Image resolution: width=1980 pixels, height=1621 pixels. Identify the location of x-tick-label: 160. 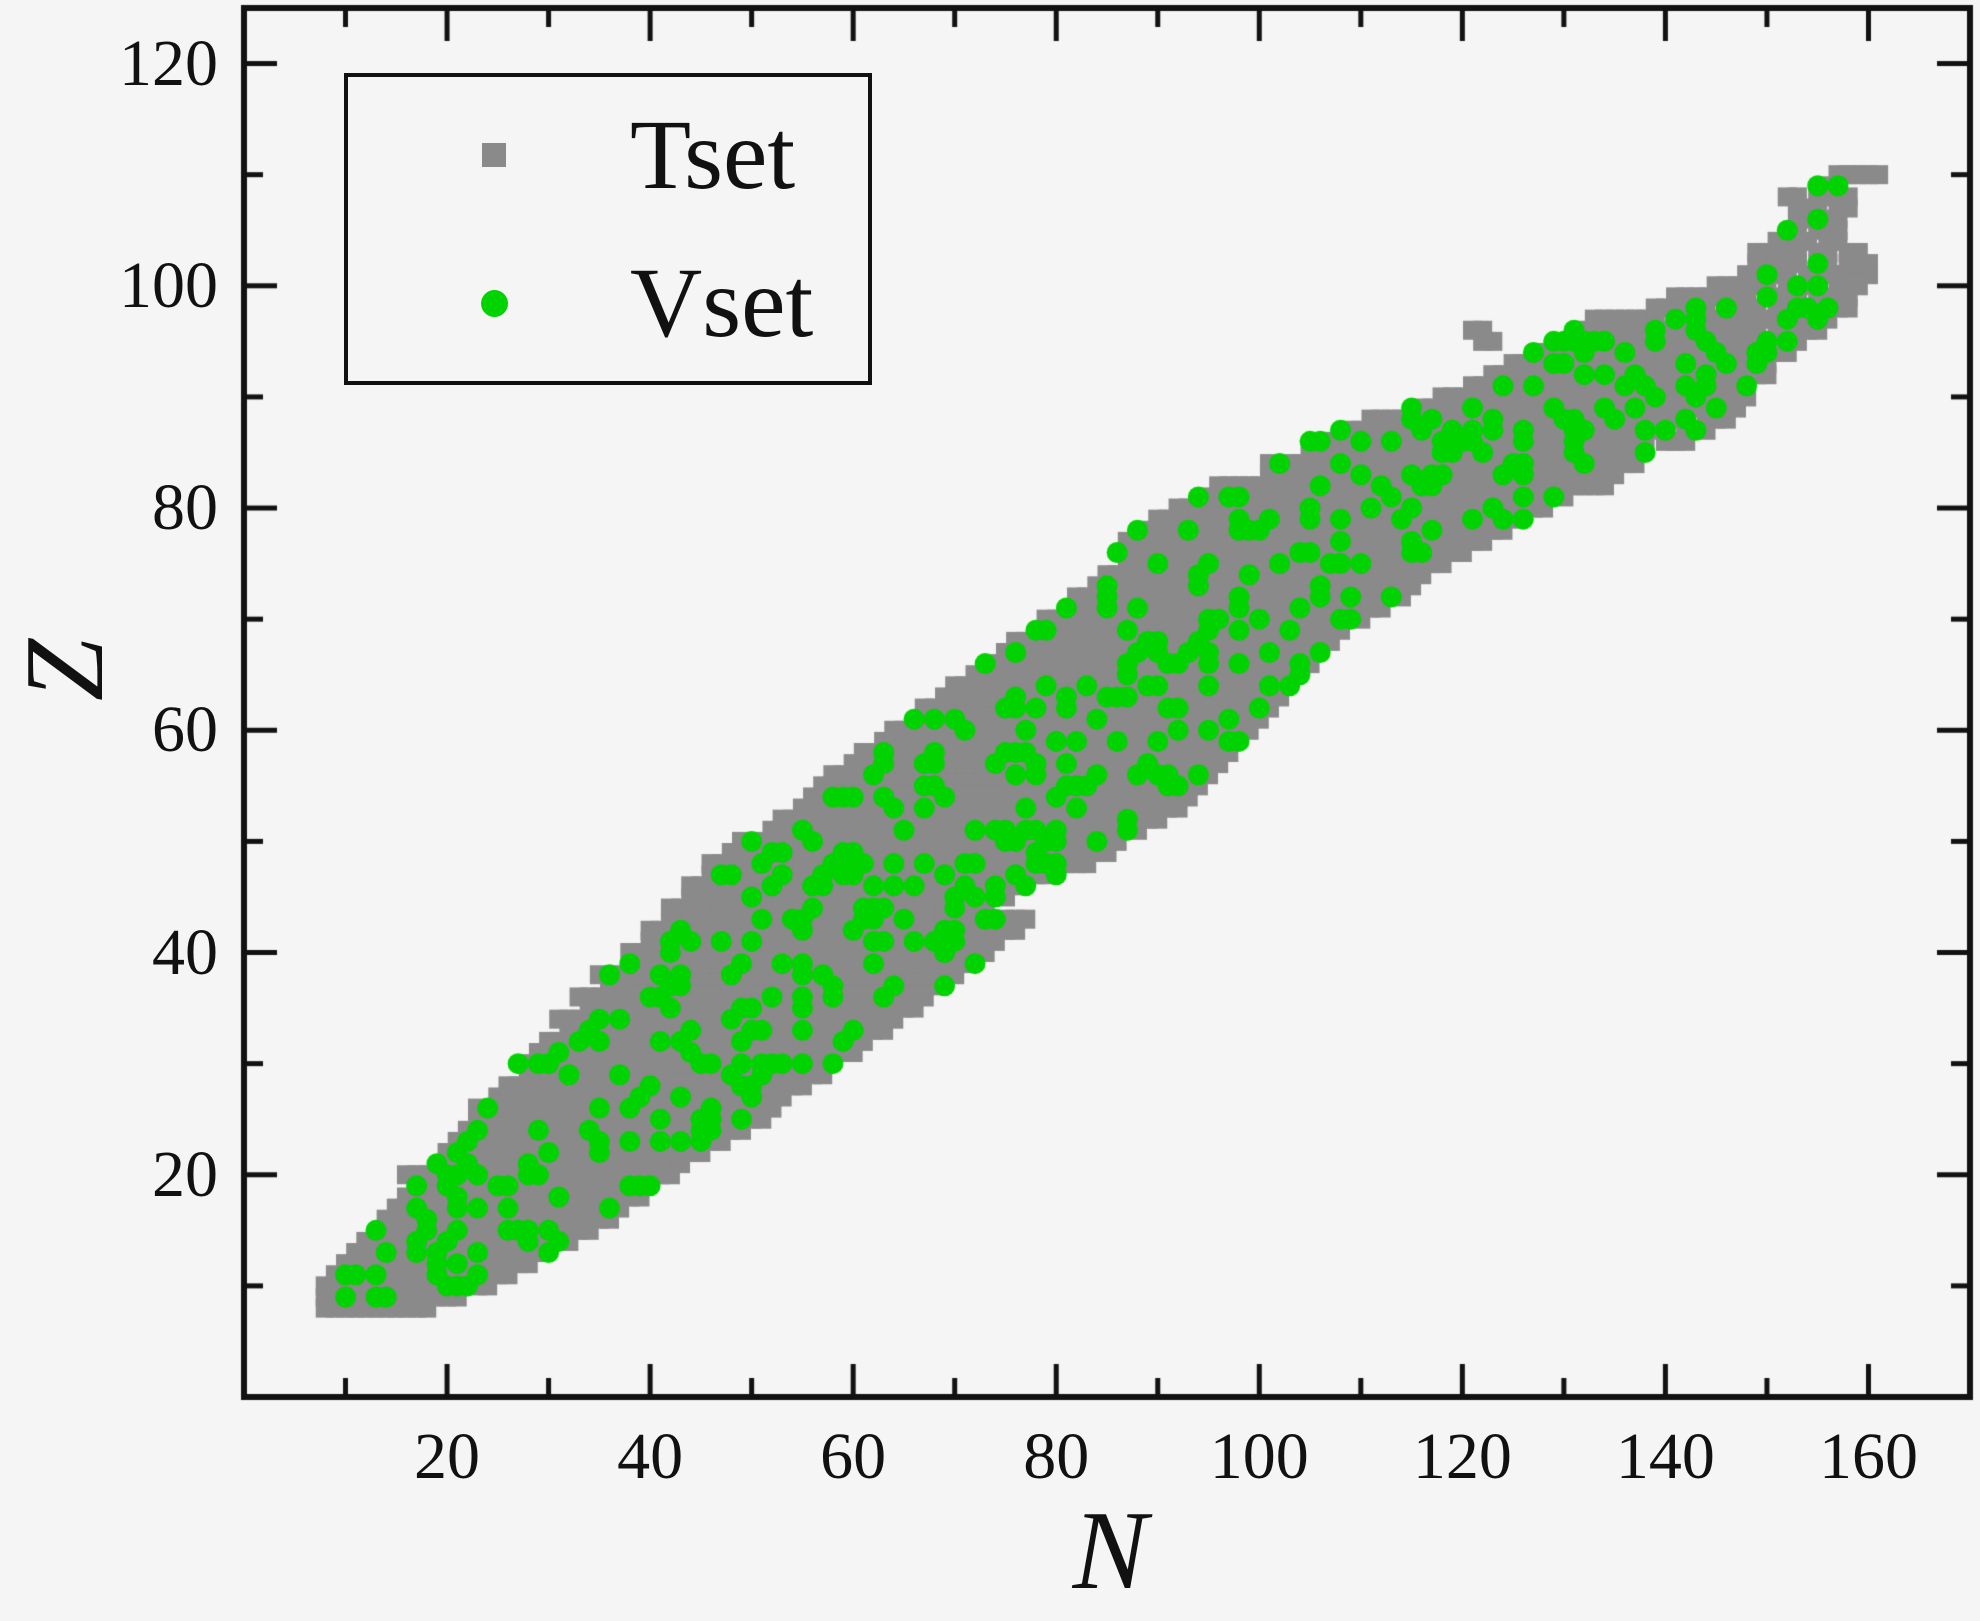
(1868, 1456).